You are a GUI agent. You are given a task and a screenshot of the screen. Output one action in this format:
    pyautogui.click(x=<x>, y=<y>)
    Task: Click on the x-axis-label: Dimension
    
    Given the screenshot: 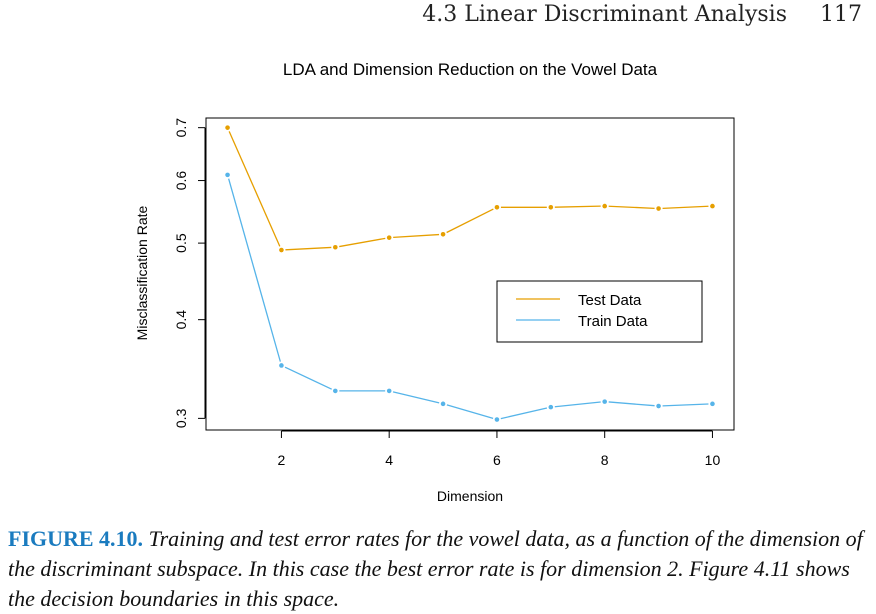 What is the action you would take?
    pyautogui.click(x=470, y=496)
    